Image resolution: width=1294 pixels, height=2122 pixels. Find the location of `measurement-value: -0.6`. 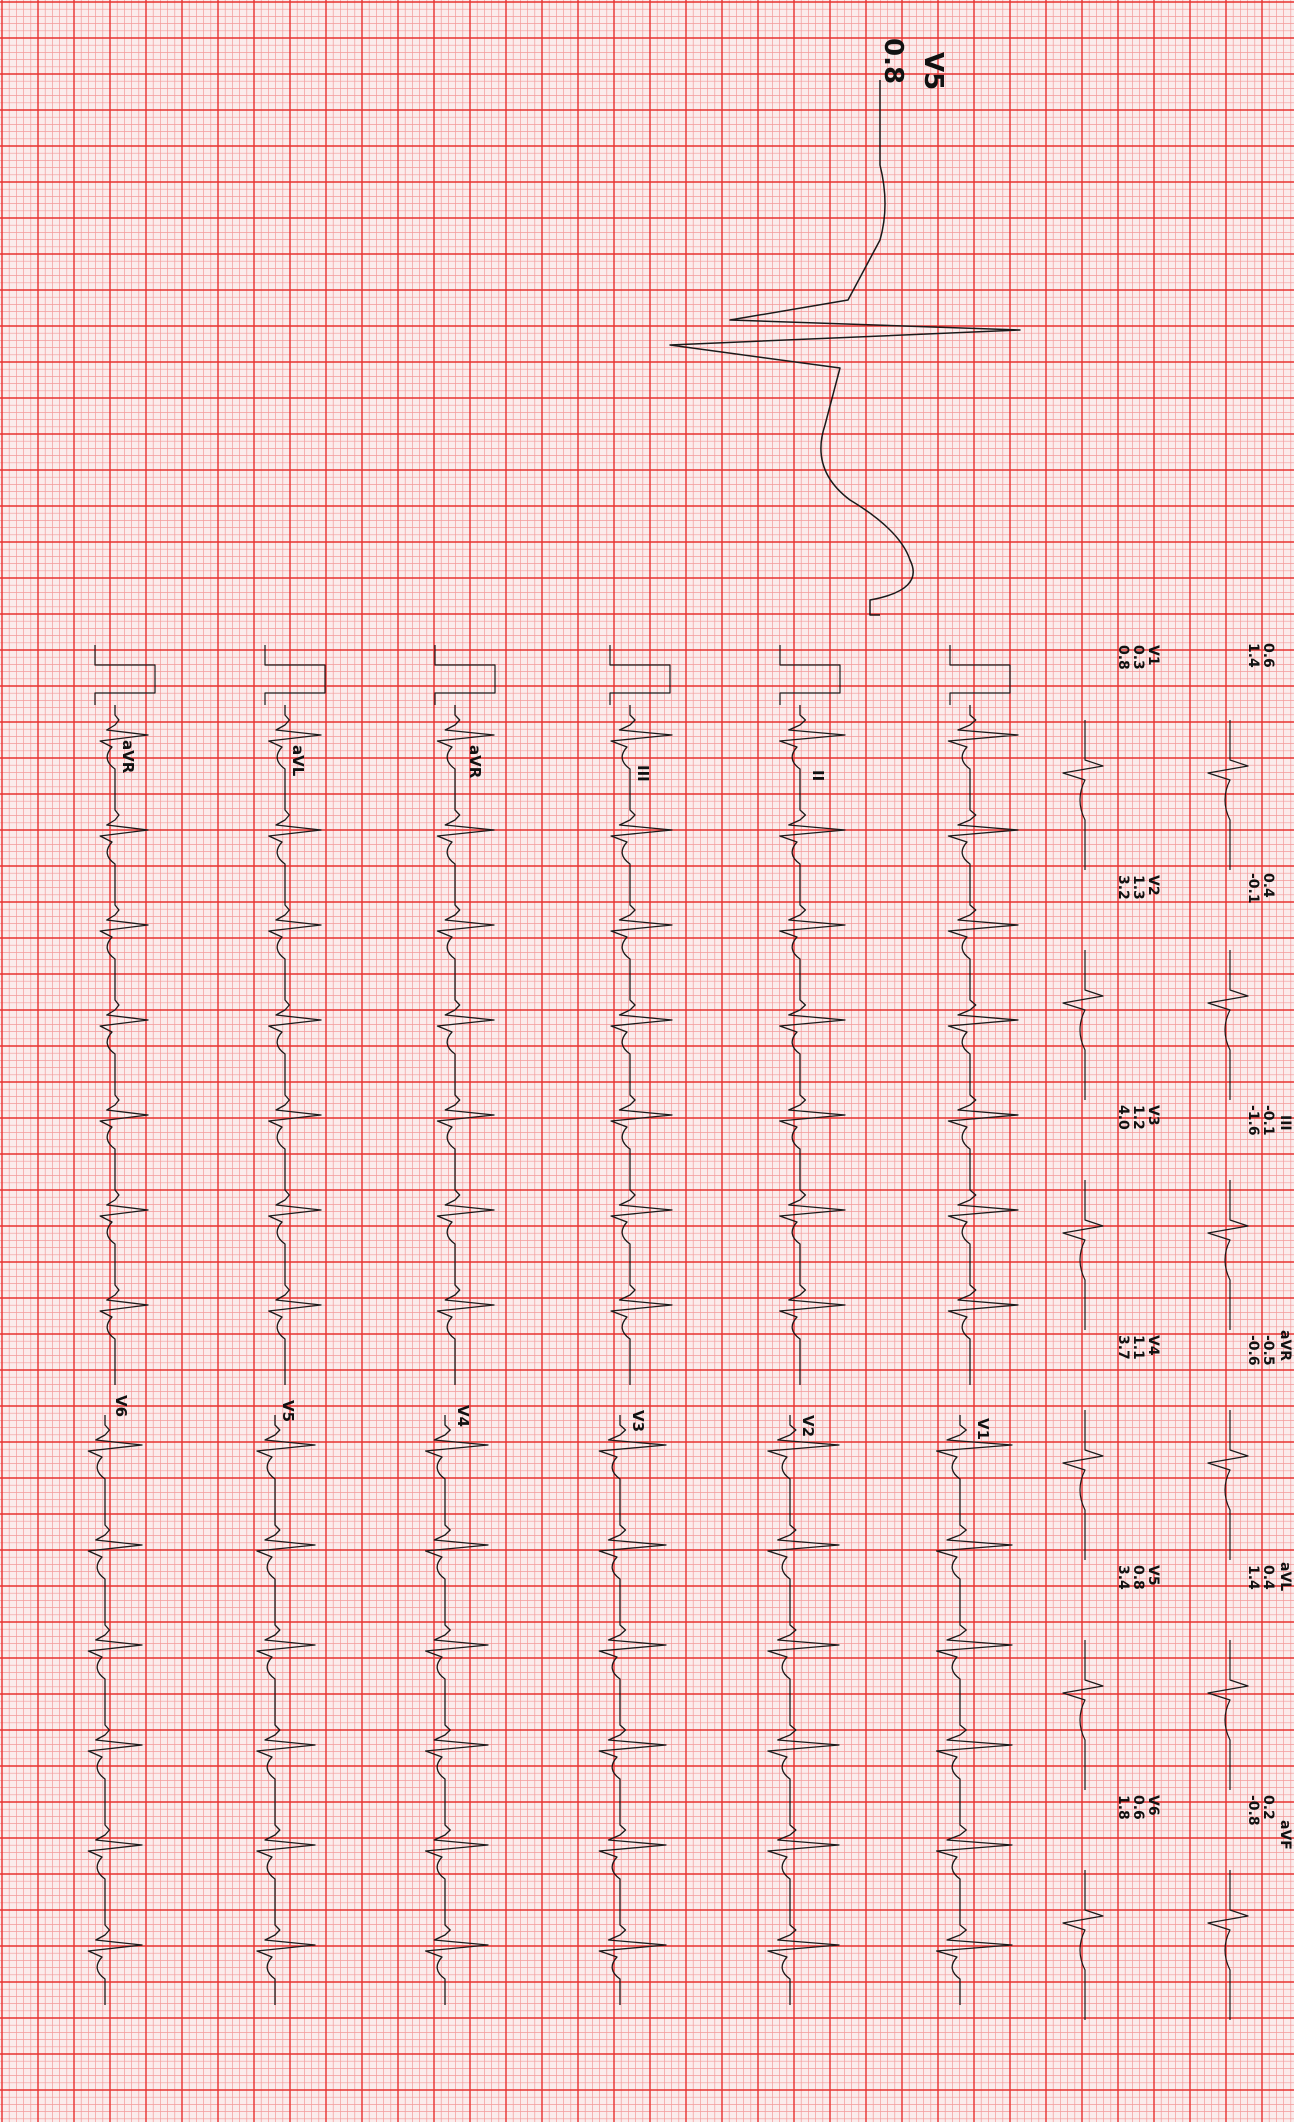

measurement-value: -0.6 is located at coordinates (1253, 1350).